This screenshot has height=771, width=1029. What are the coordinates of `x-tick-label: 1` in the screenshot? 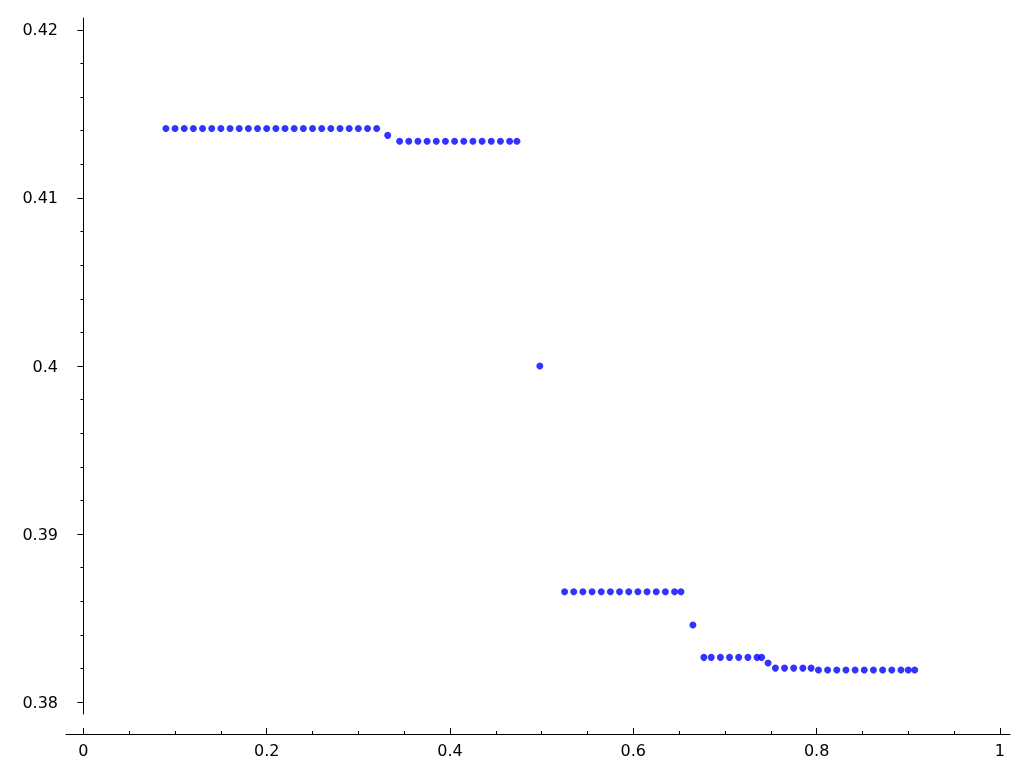 It's located at (1000, 750).